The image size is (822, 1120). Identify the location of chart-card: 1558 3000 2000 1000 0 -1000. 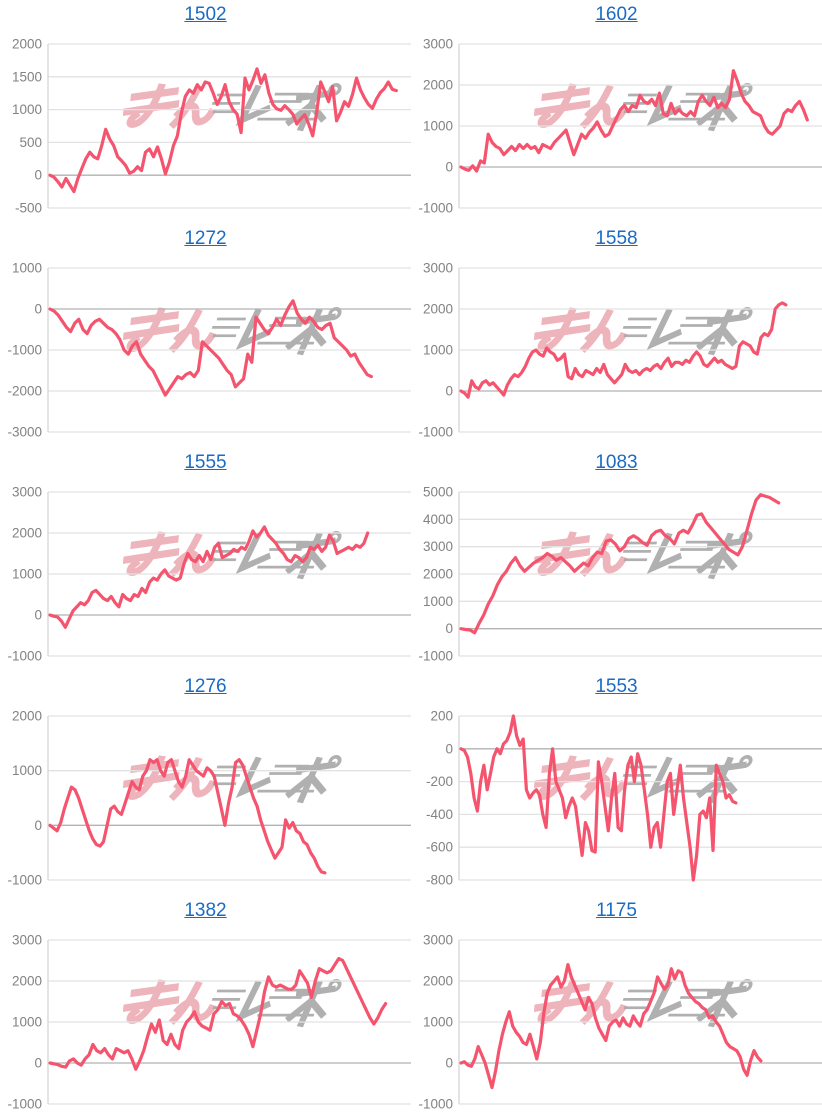
(616, 336).